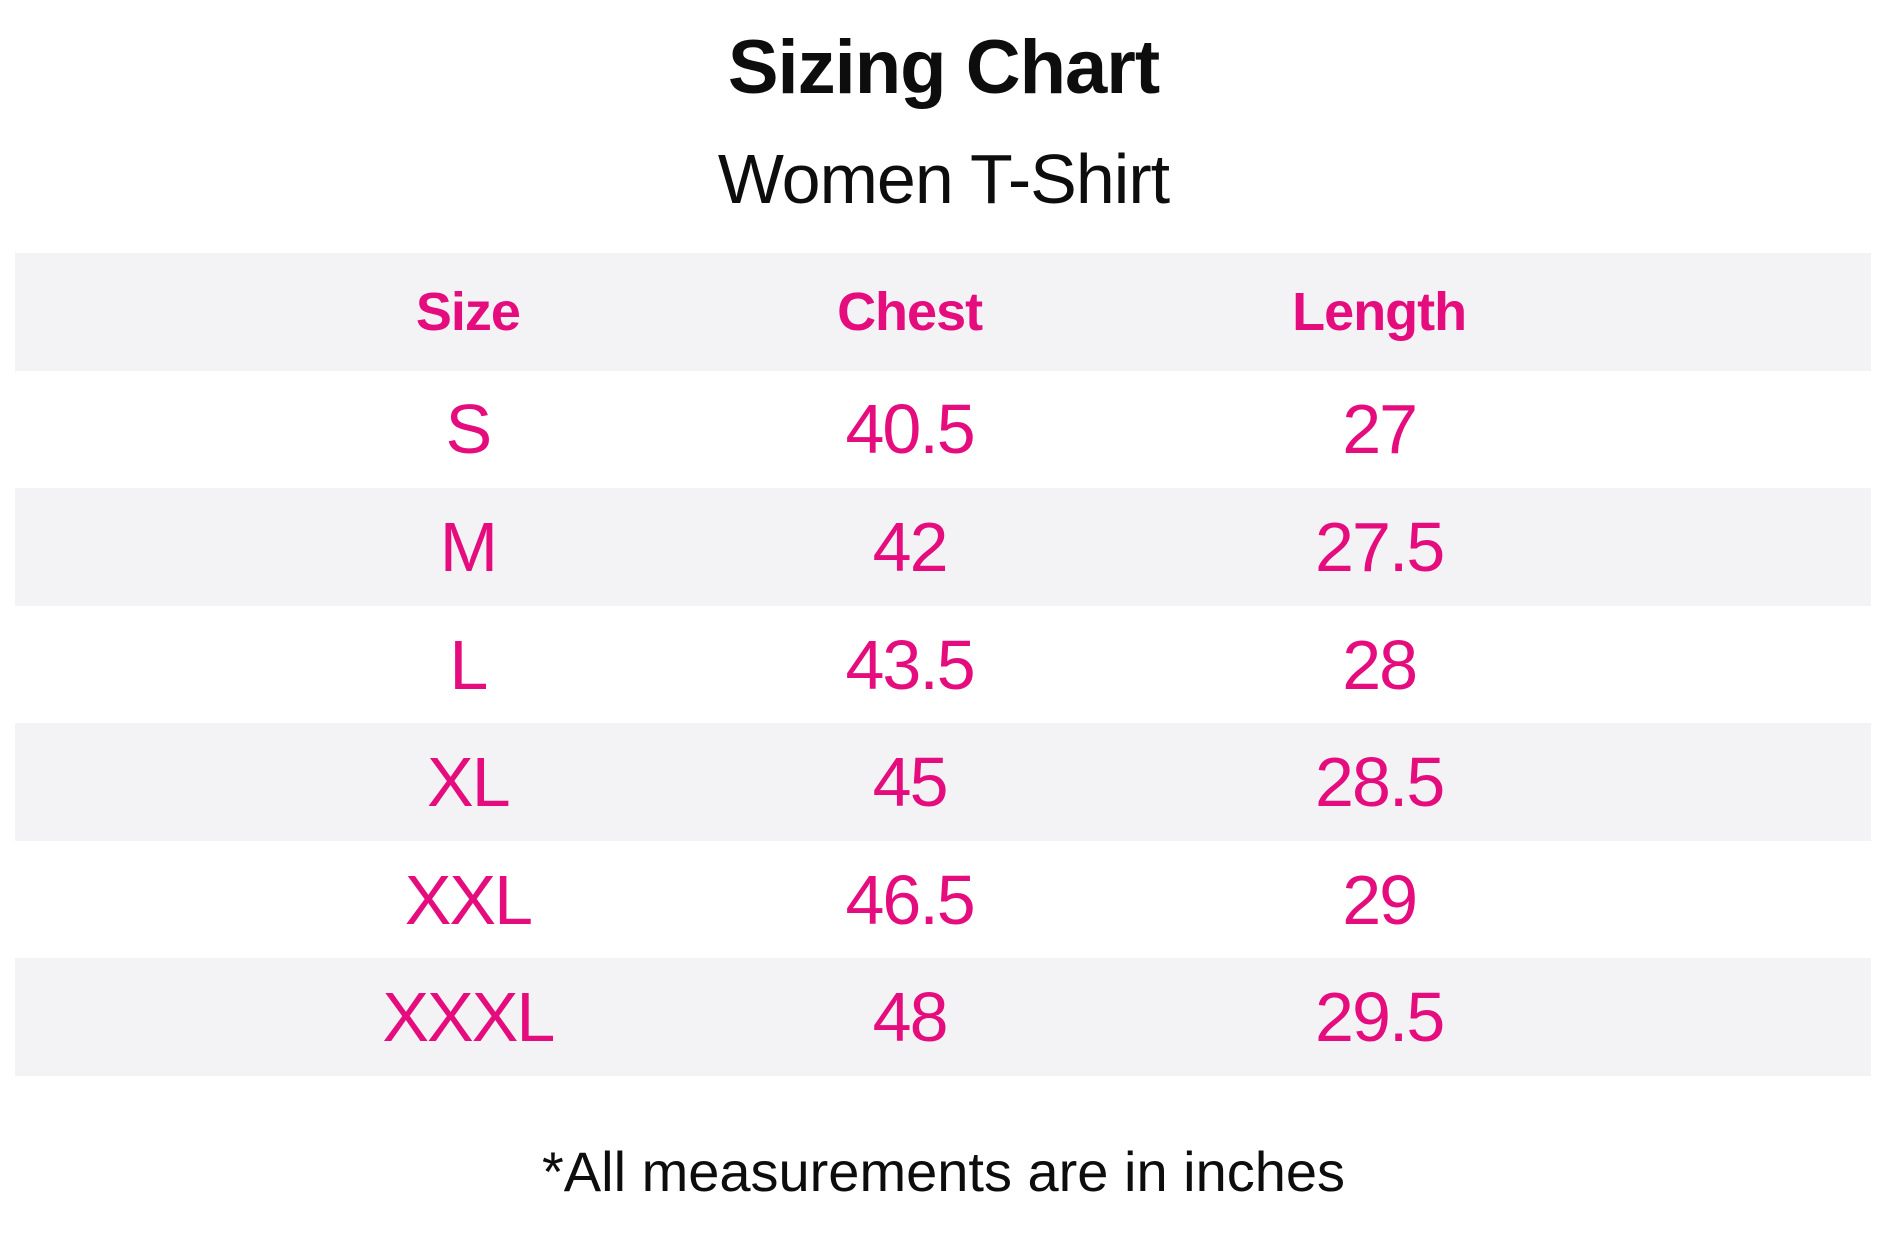 The width and height of the screenshot is (1887, 1257). What do you see at coordinates (468, 546) in the screenshot?
I see `size-value: M` at bounding box center [468, 546].